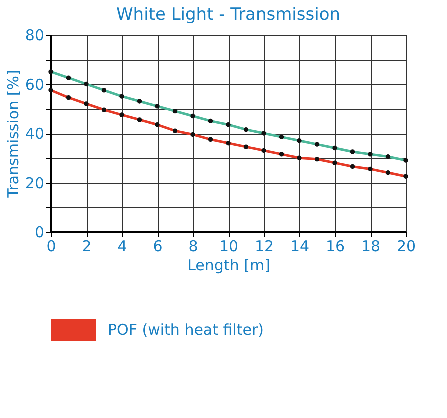 This screenshot has height=418, width=447. I want to click on x-tick-label: 2, so click(87, 247).